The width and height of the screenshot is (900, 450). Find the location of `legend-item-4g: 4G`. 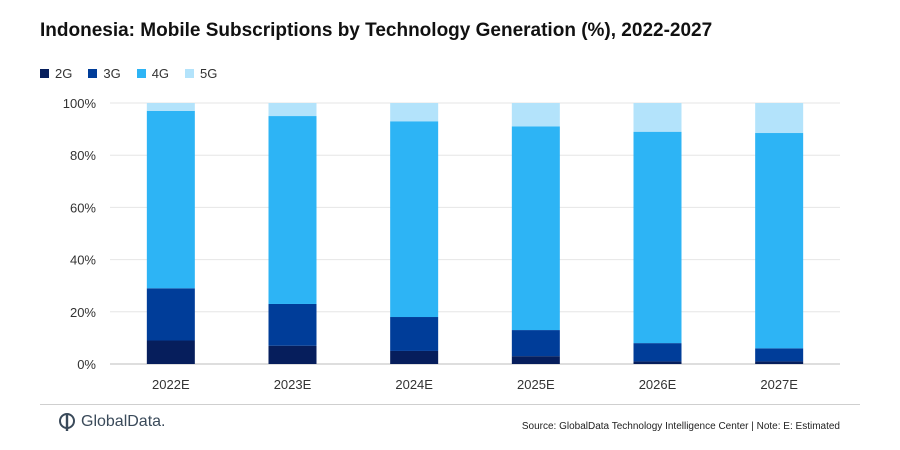

legend-item-4g: 4G is located at coordinates (153, 73).